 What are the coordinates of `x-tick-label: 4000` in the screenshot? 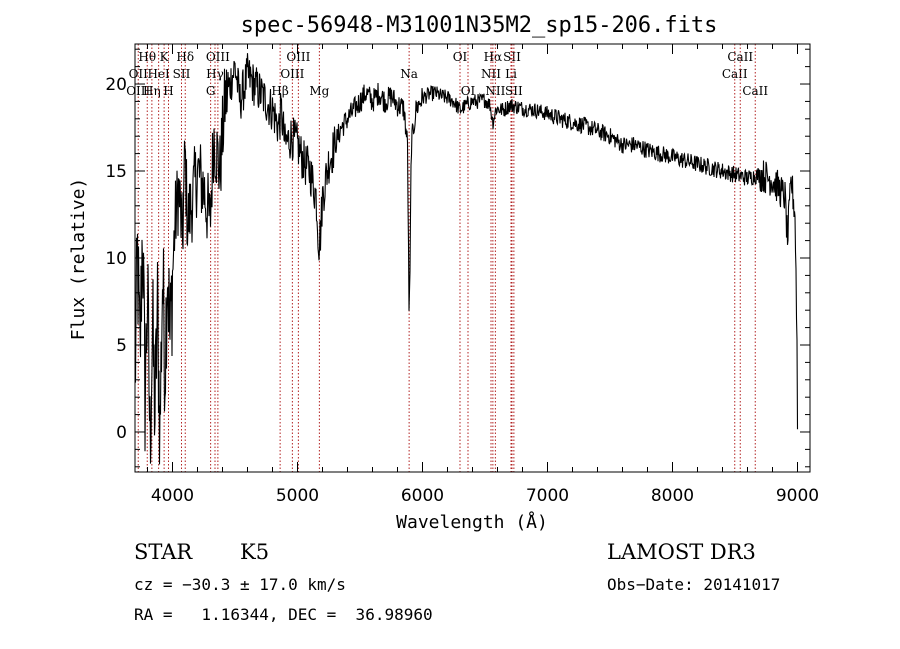 It's located at (172, 496).